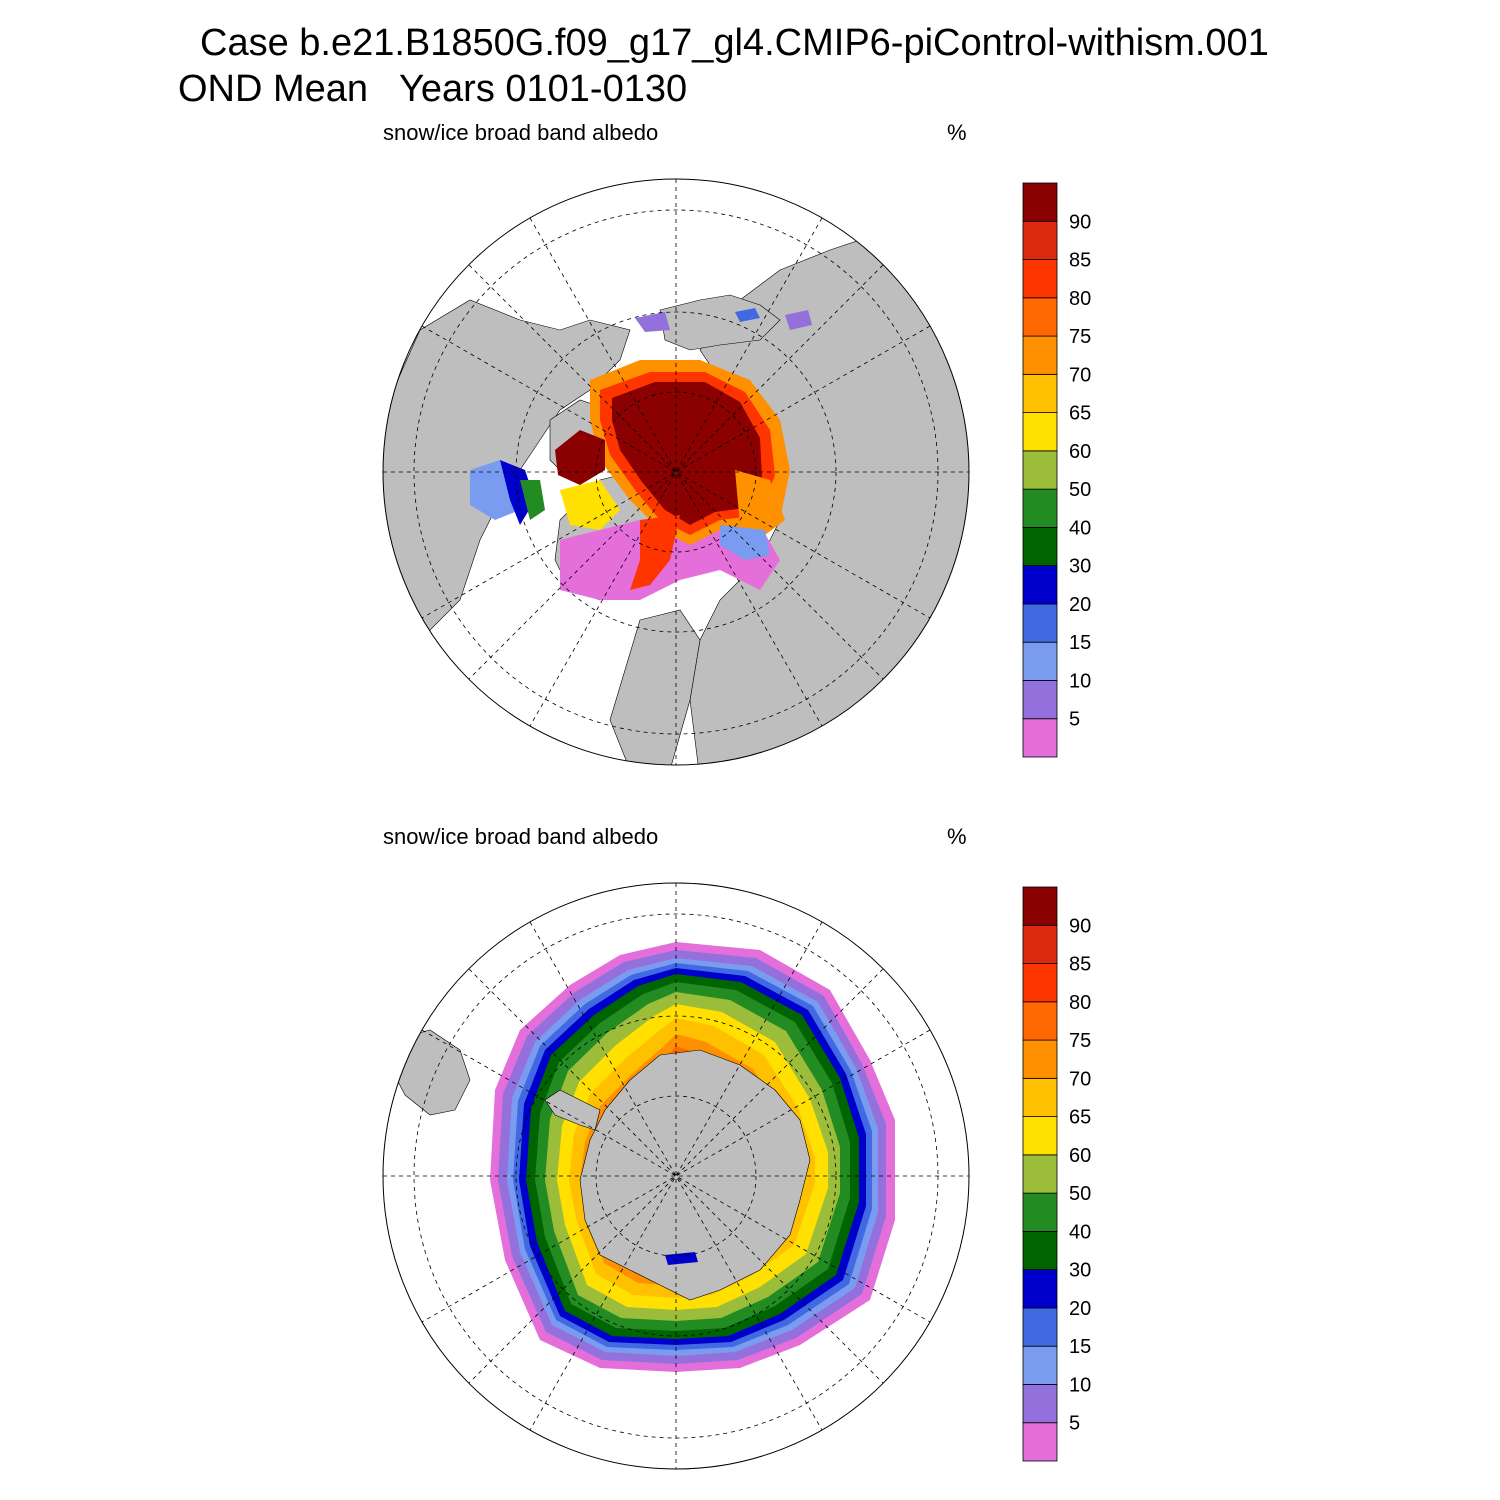 This screenshot has width=1500, height=1500. What do you see at coordinates (957, 132) in the screenshot?
I see `north-panel-unit: %` at bounding box center [957, 132].